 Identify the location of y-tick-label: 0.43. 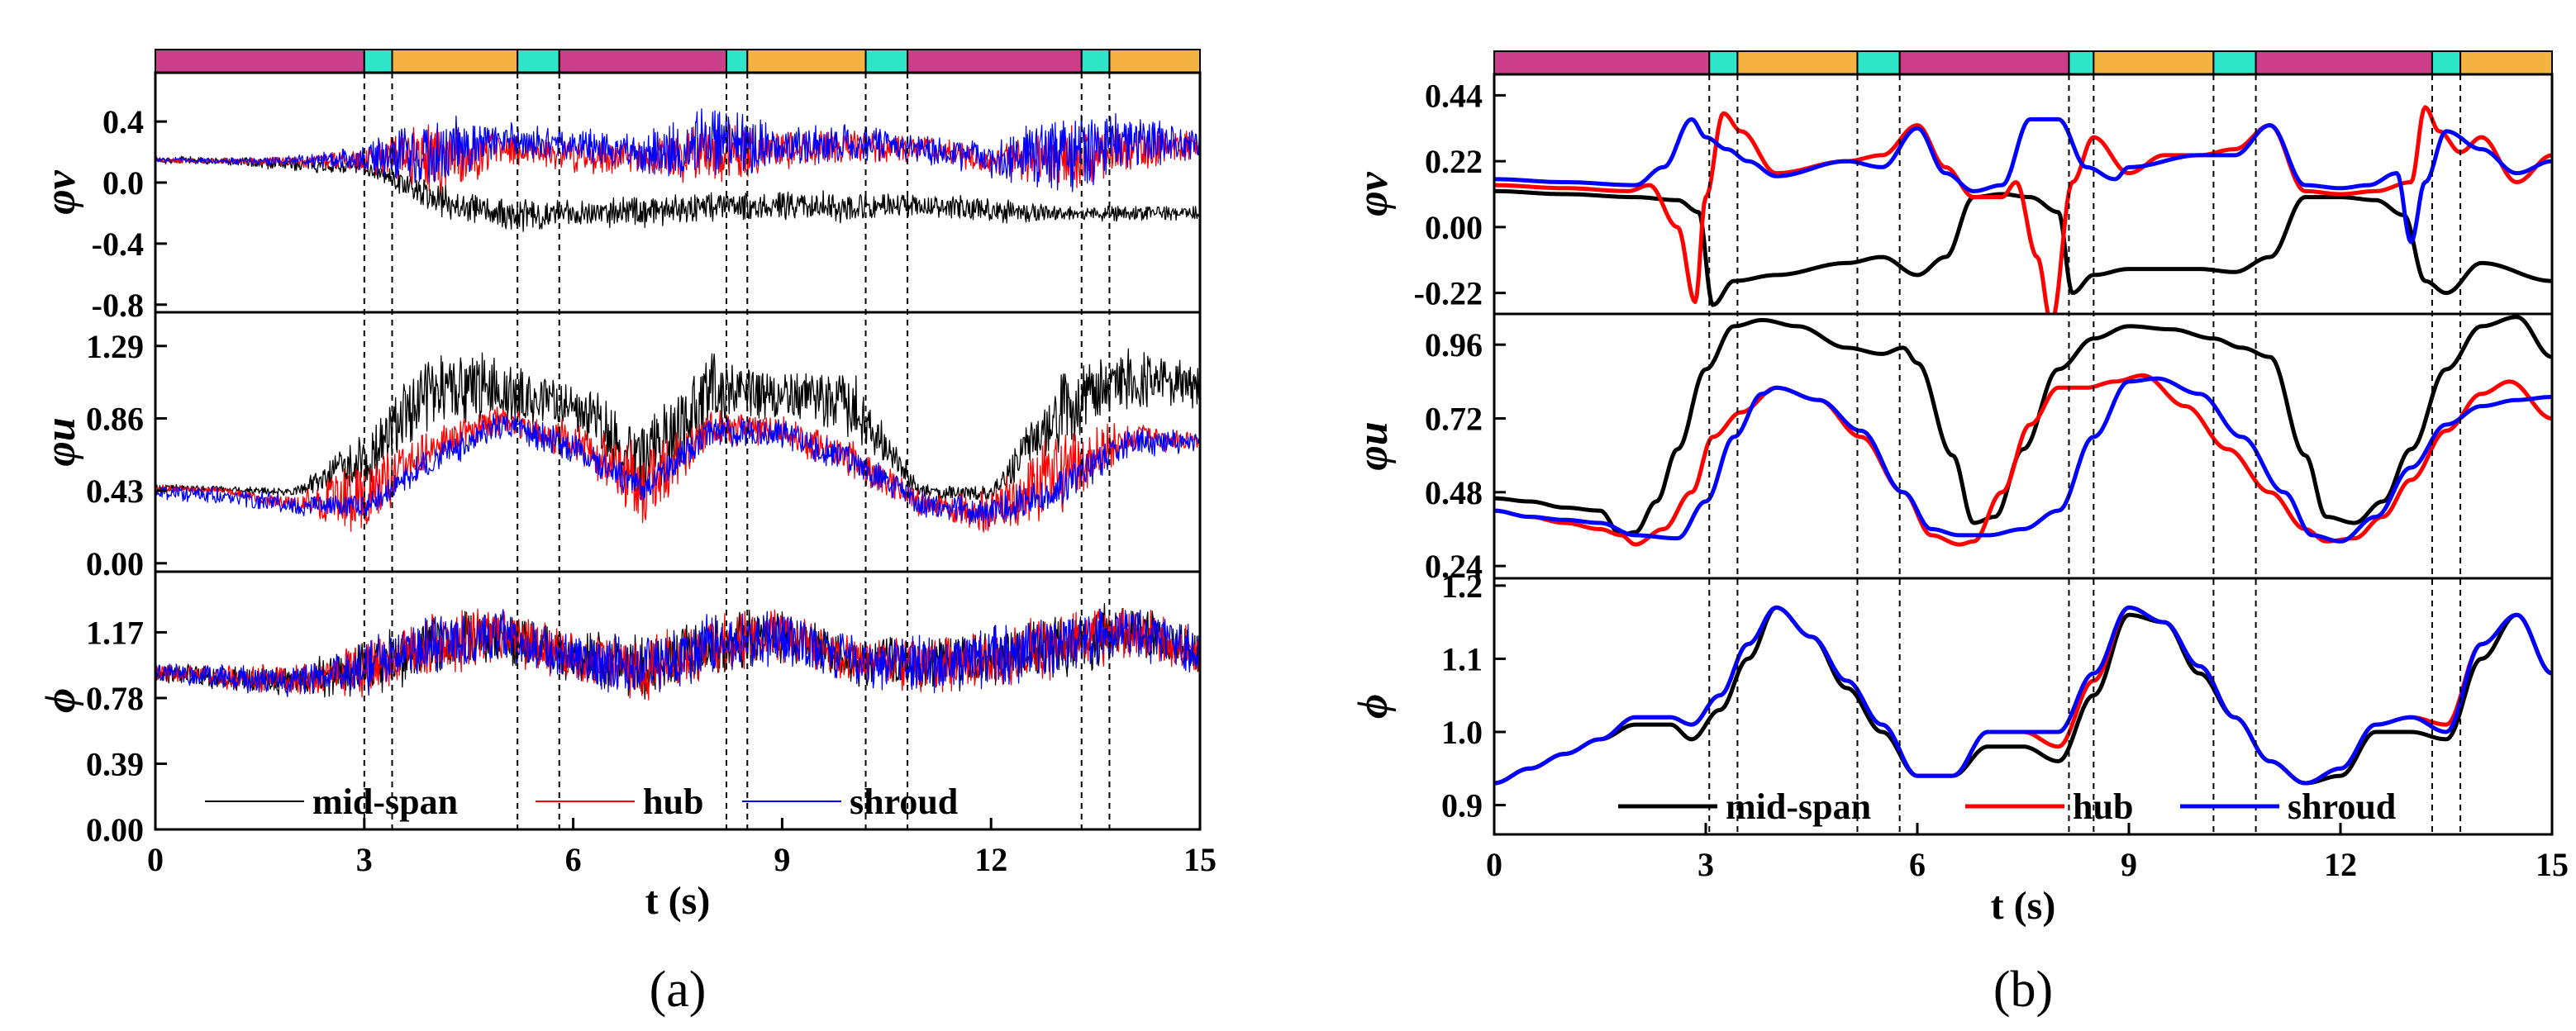
(115, 491).